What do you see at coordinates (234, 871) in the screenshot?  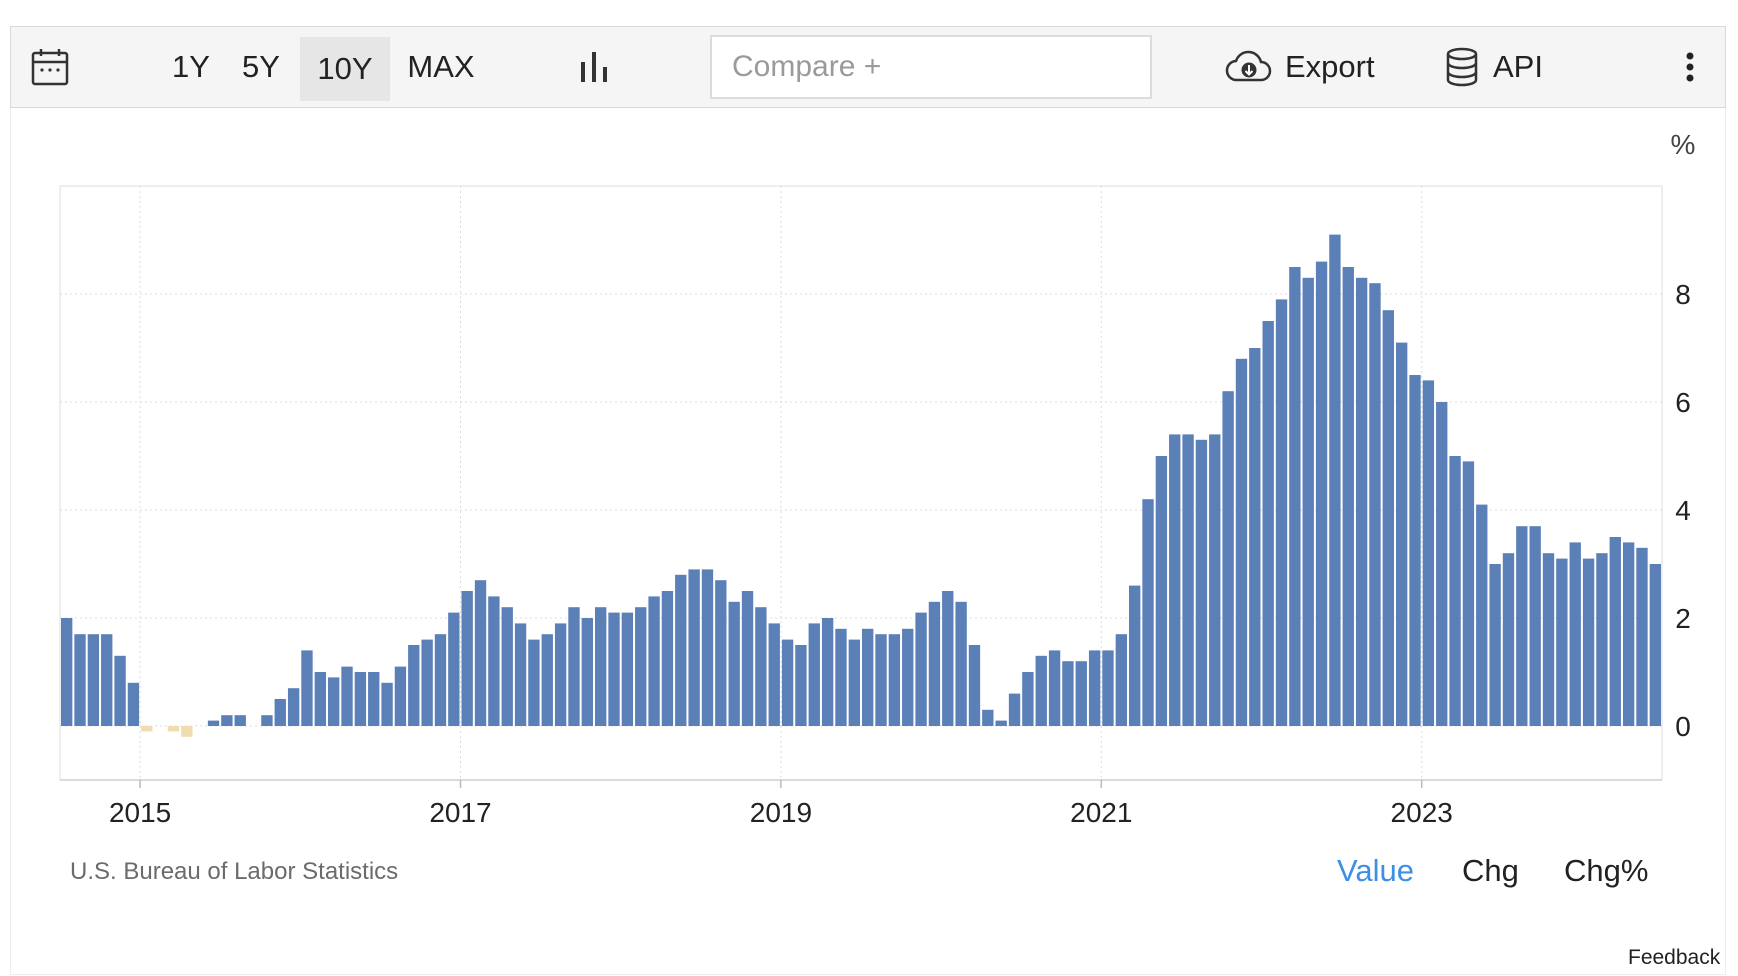 I see `source-label: U.S. Bureau of Labor Statistics` at bounding box center [234, 871].